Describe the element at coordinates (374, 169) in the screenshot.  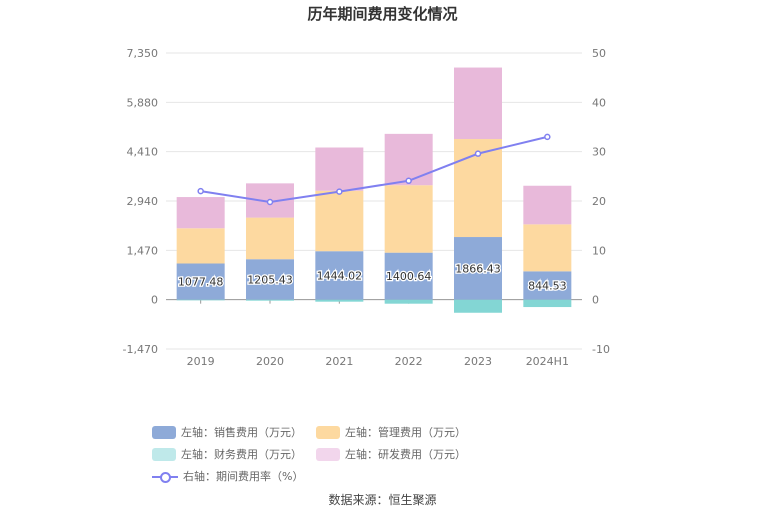
I see `rate-line` at that location.